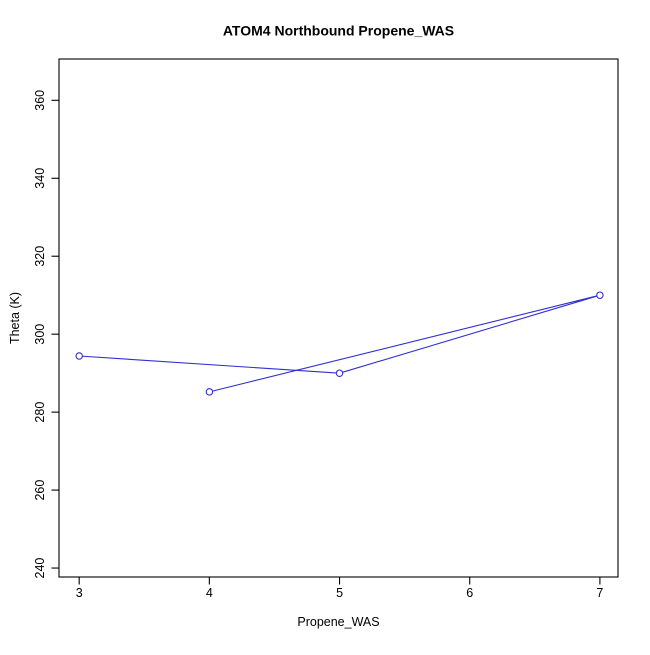 The image size is (650, 655). What do you see at coordinates (469, 593) in the screenshot?
I see `x-tick-label: 6` at bounding box center [469, 593].